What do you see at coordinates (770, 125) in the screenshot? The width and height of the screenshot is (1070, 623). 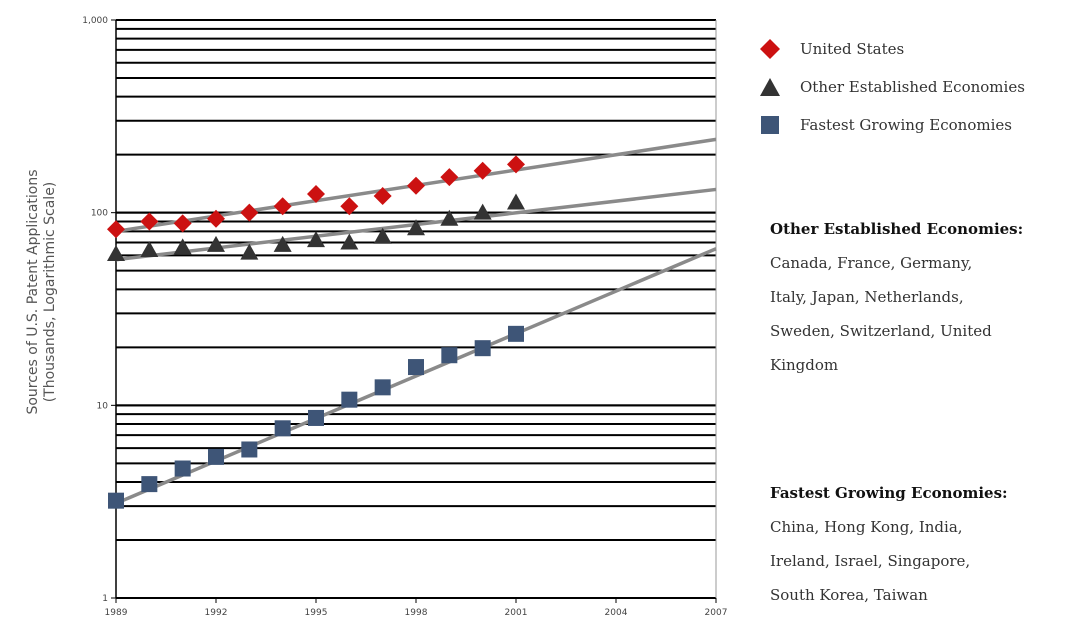 I see `square-marker-icon` at bounding box center [770, 125].